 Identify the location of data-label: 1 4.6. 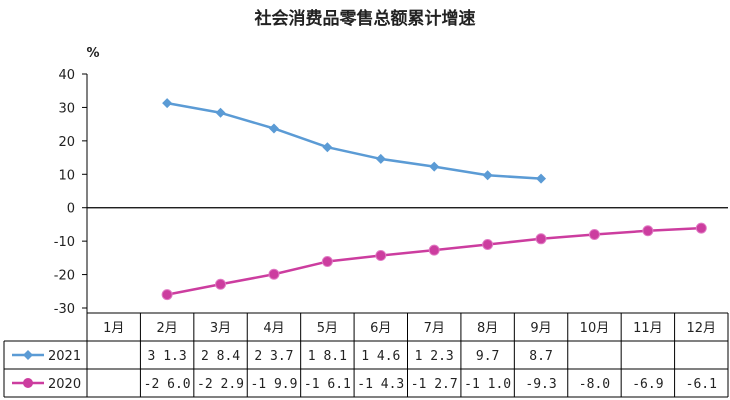
(380, 356).